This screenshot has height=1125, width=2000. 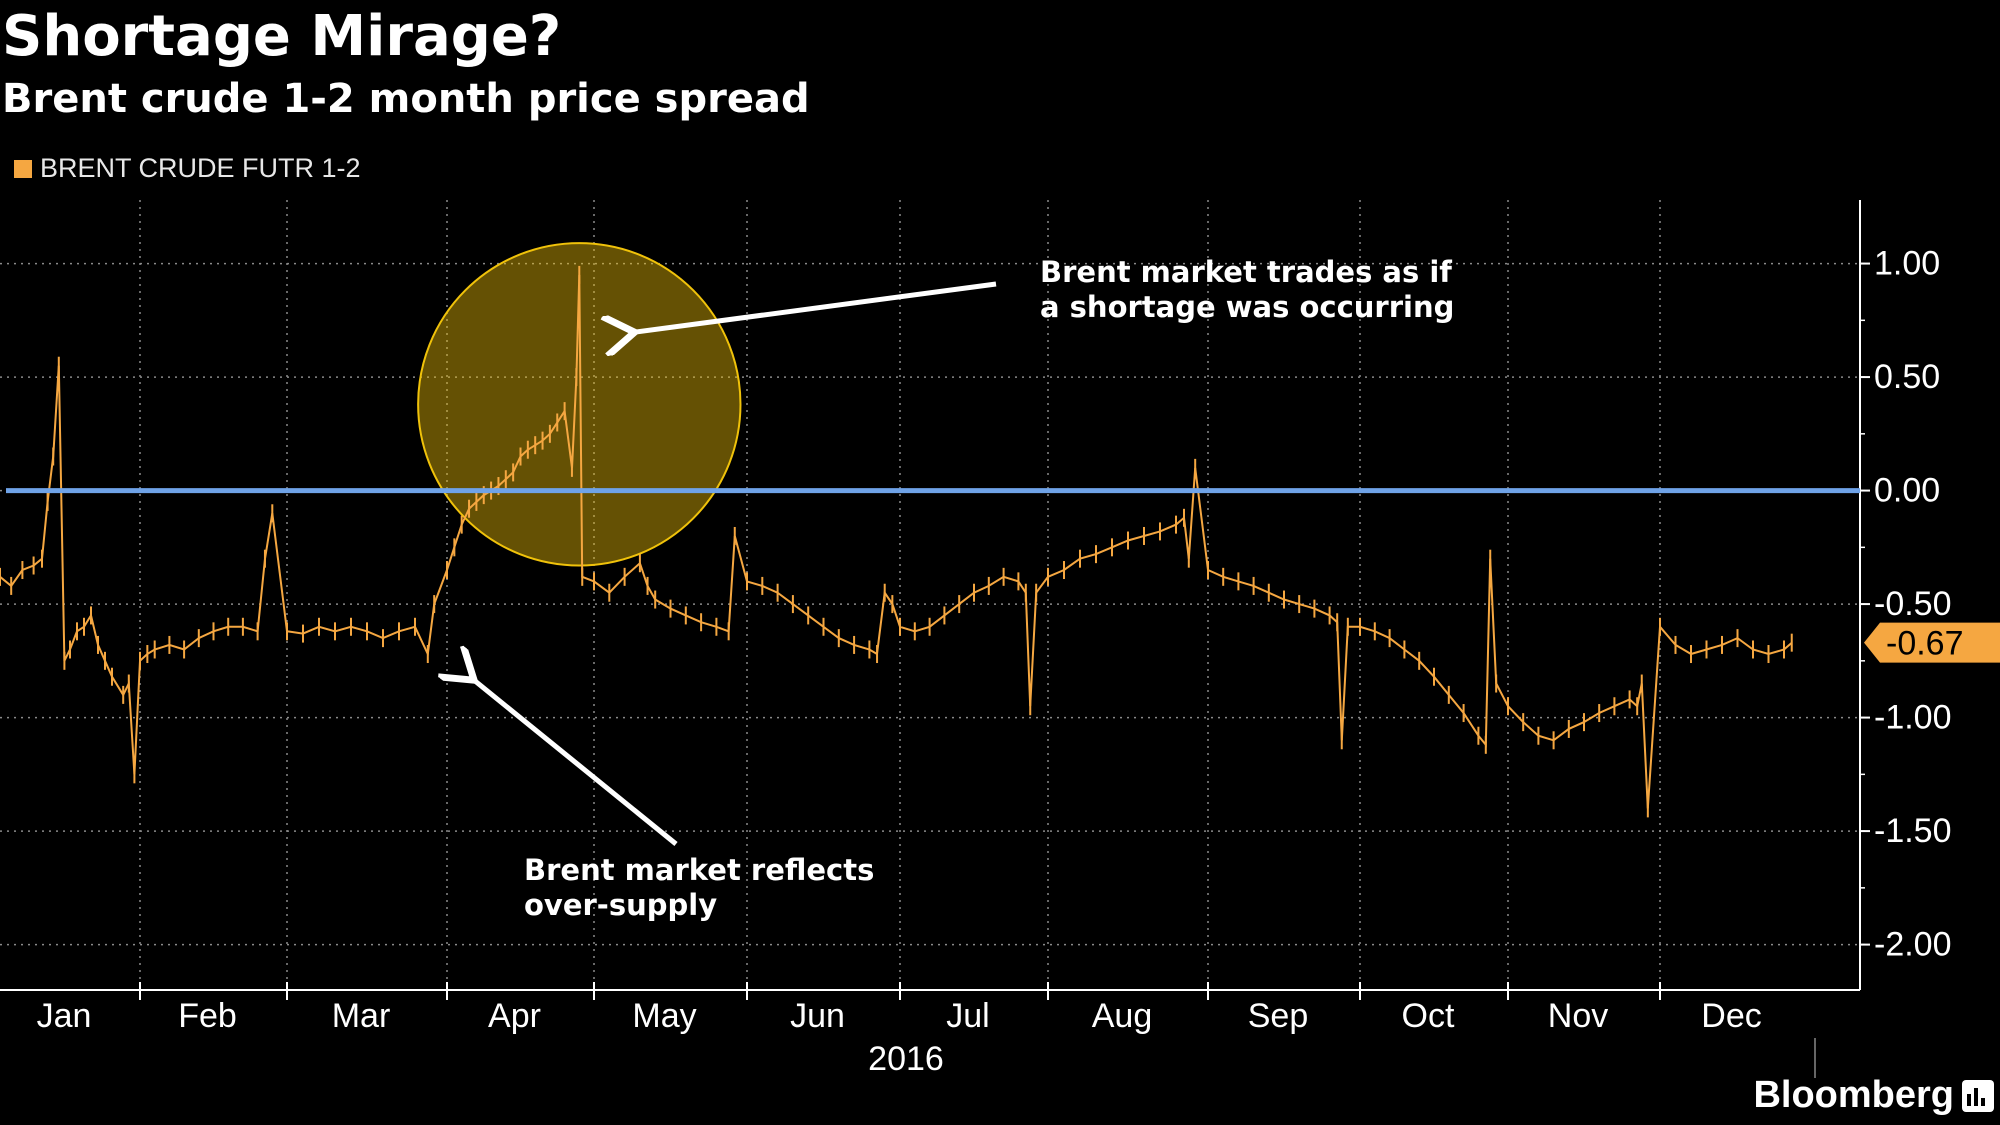 What do you see at coordinates (23, 168) in the screenshot?
I see `legend-swatch` at bounding box center [23, 168].